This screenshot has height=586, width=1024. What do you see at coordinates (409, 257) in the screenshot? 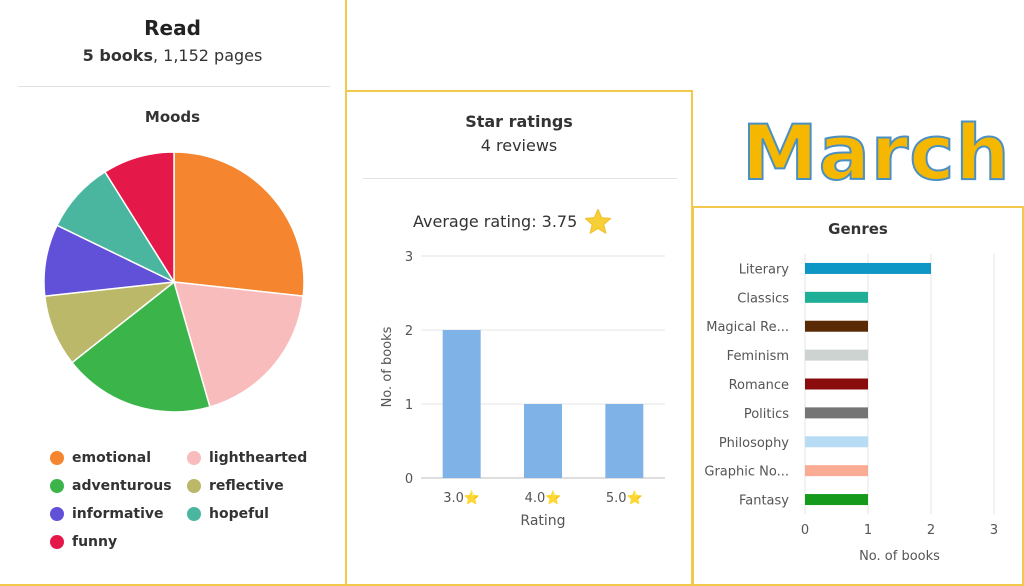
I see `y-tick-label: 3` at bounding box center [409, 257].